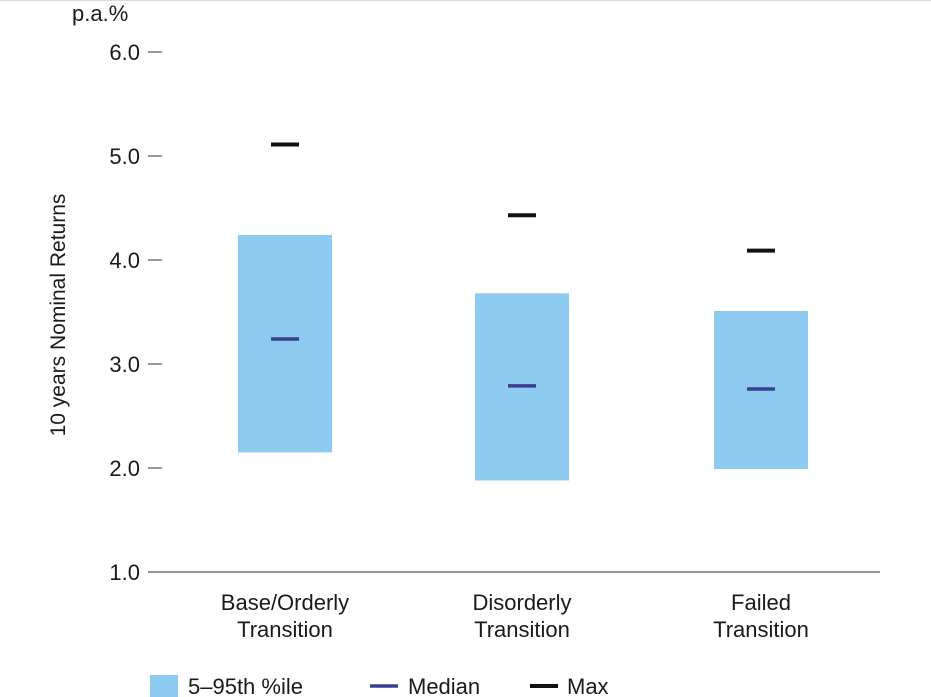  Describe the element at coordinates (164, 686) in the screenshot. I see `legend-swatch-range` at that location.